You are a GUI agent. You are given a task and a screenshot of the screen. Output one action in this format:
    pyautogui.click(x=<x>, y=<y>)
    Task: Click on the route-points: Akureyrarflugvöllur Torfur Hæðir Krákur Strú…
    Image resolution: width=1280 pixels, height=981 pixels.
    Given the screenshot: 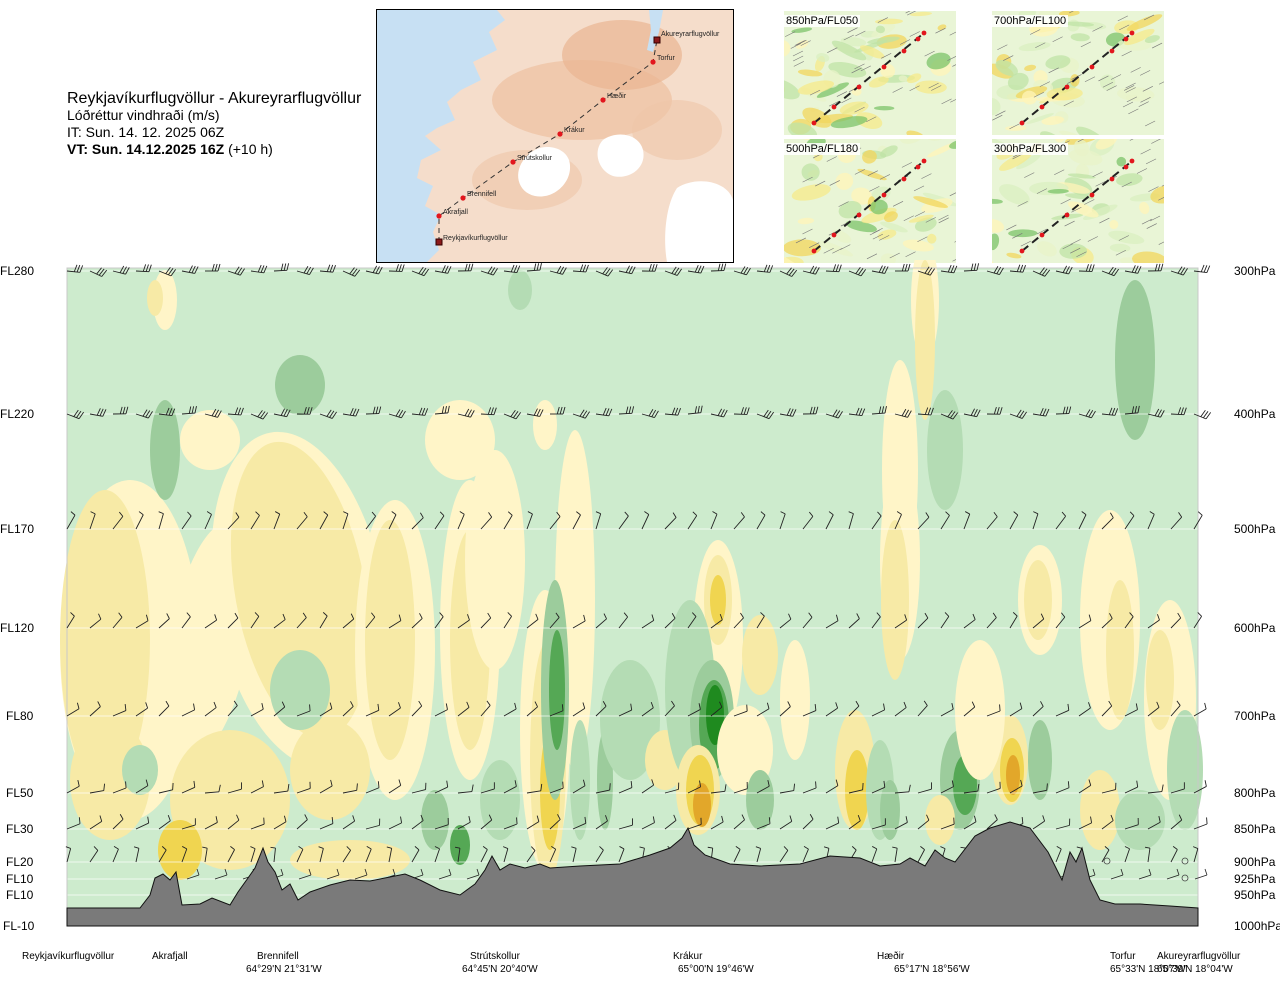 What is the action you would take?
    pyautogui.click(x=577, y=138)
    